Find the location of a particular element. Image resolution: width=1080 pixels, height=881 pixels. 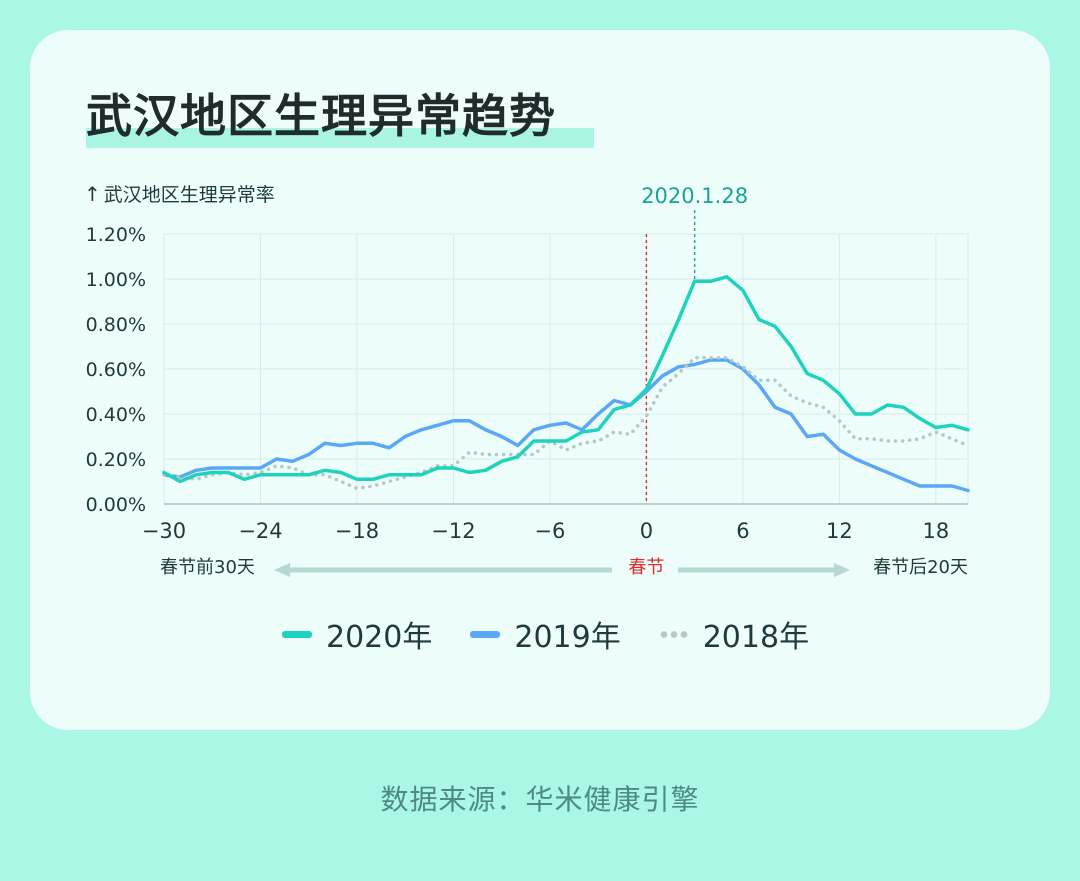

arrow-right-icon is located at coordinates (842, 570).